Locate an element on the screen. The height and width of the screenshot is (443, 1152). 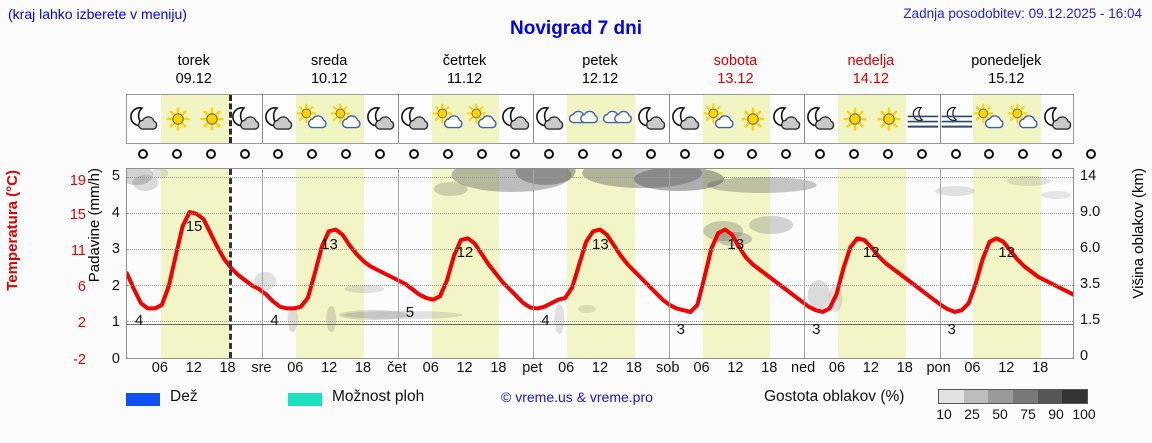
precip-tick: 5 is located at coordinates (115, 176).